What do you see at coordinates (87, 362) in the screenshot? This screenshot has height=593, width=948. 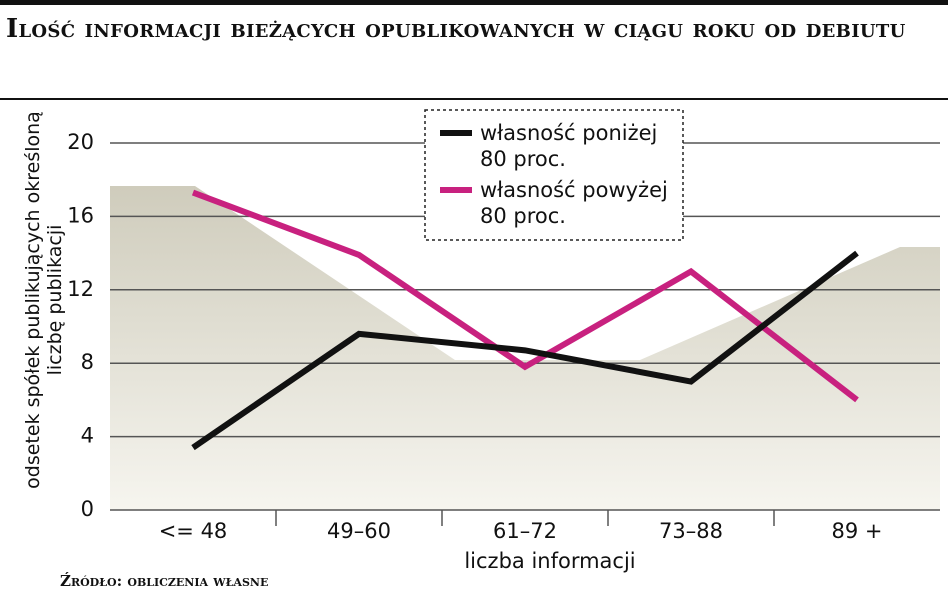 I see `y-tick-label: 8` at bounding box center [87, 362].